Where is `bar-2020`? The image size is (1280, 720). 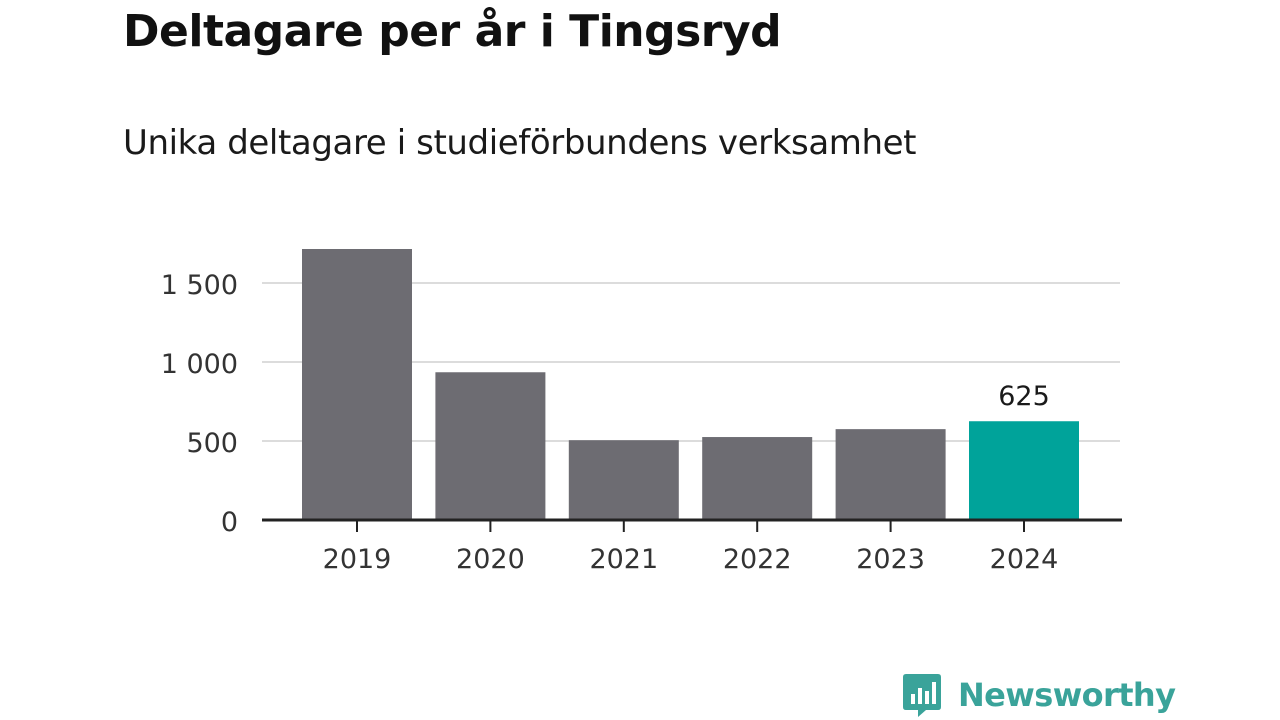
bar-2020 is located at coordinates (490, 446).